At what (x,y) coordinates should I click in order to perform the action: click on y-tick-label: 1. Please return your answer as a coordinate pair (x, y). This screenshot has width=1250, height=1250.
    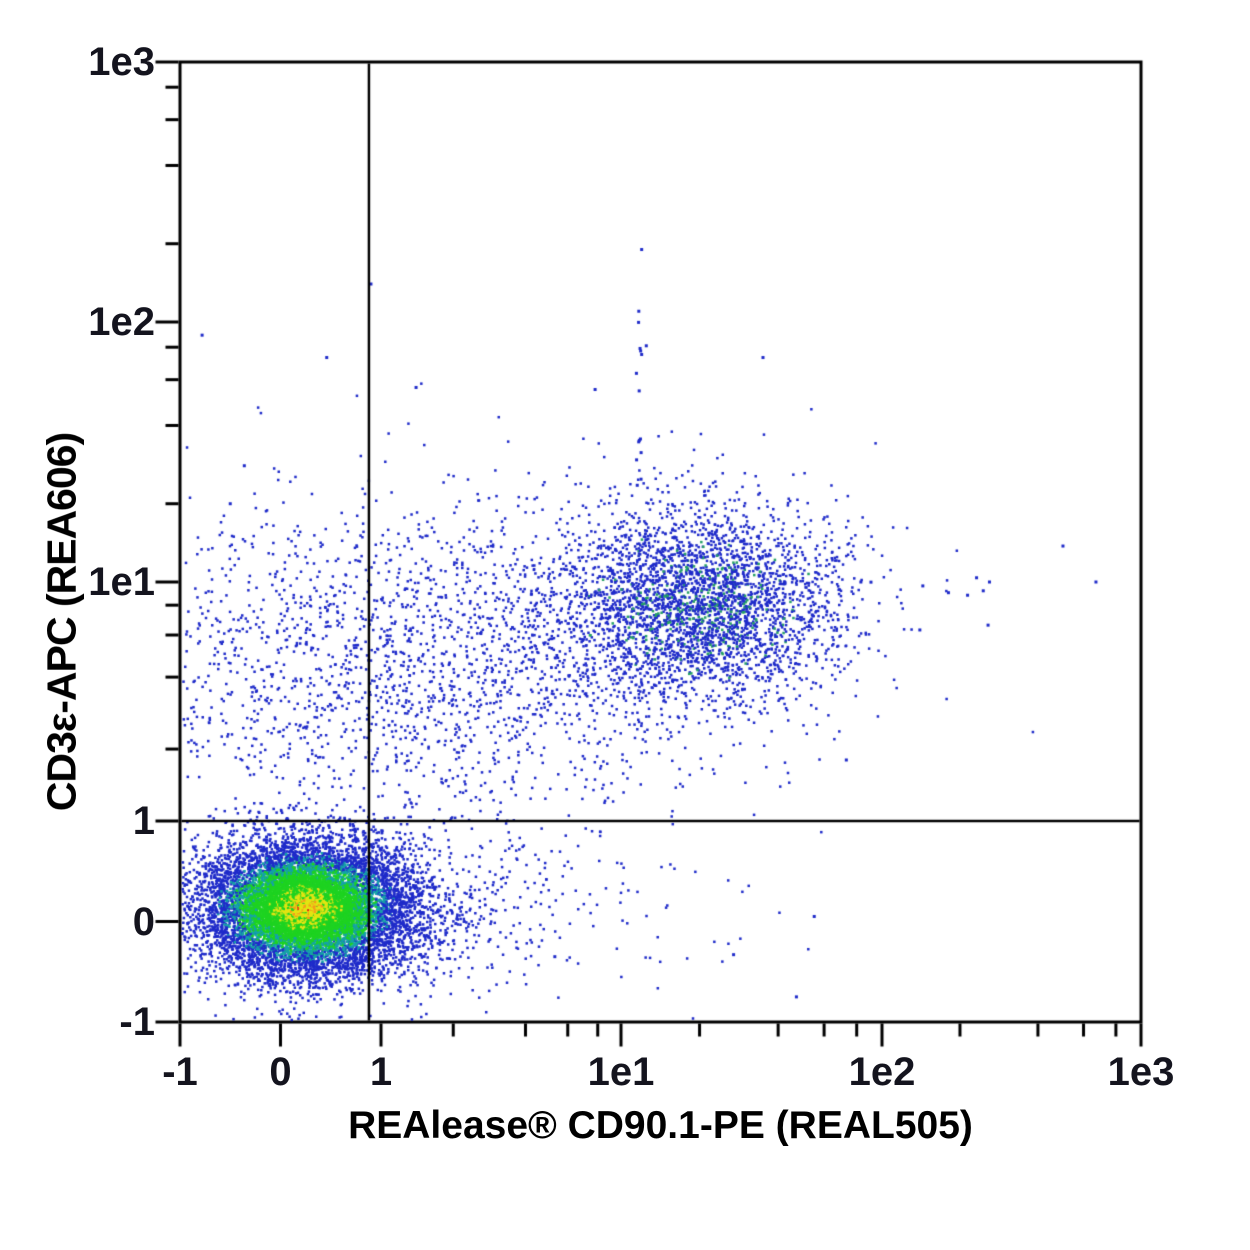
    Looking at the image, I should click on (143, 821).